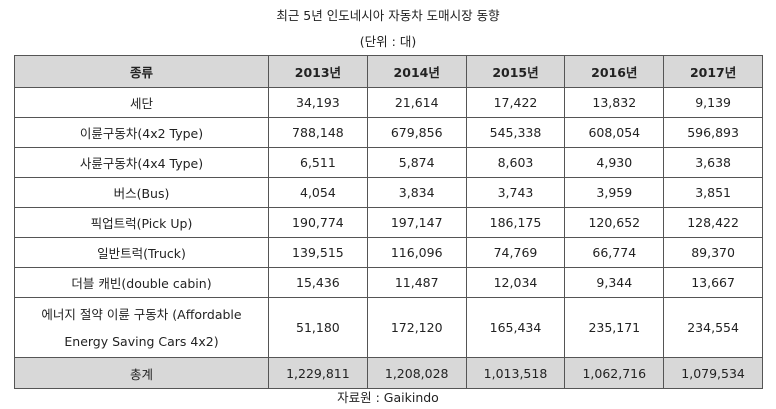  Describe the element at coordinates (614, 132) in the screenshot. I see `table-cell: 608,054` at that location.